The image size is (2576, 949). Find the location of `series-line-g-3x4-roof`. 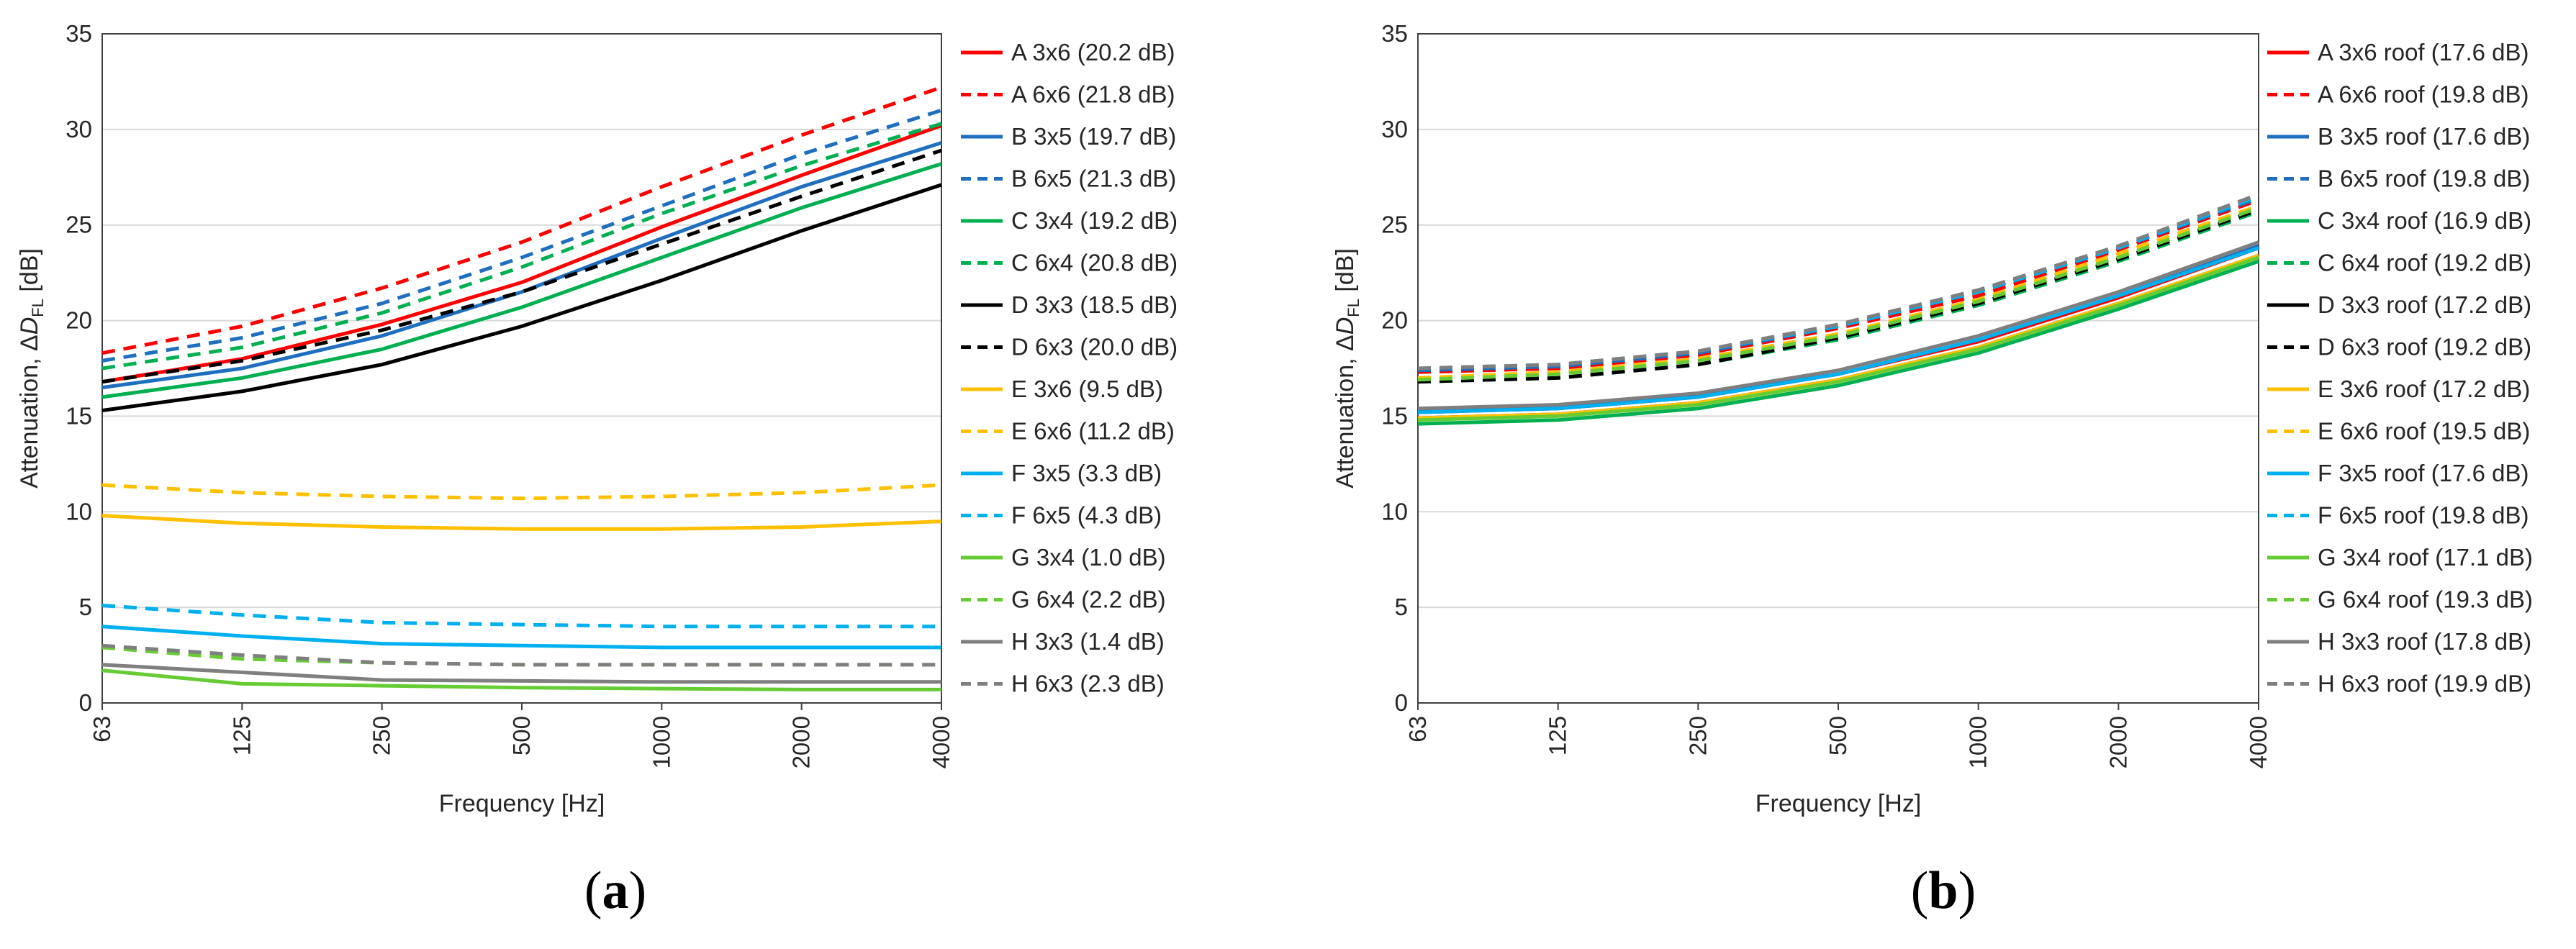

series-line-g-3x4-roof is located at coordinates (1838, 338).